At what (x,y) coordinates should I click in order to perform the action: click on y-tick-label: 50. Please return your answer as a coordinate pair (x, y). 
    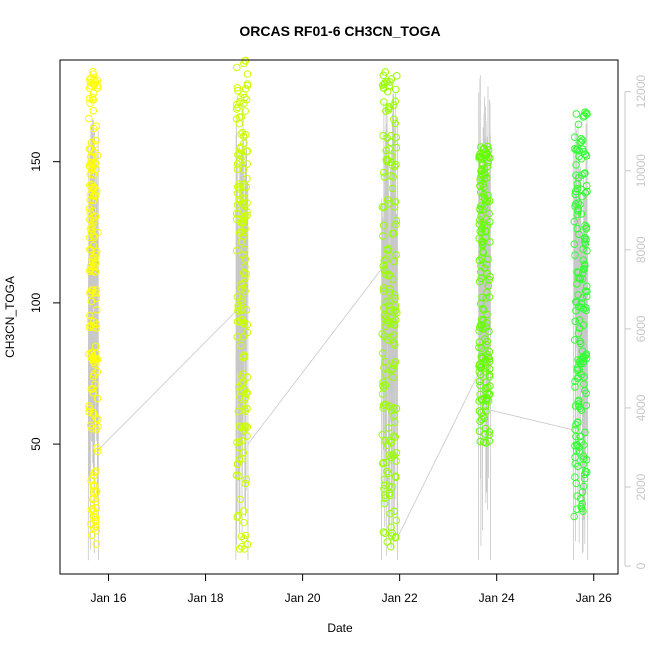
    Looking at the image, I should click on (36, 444).